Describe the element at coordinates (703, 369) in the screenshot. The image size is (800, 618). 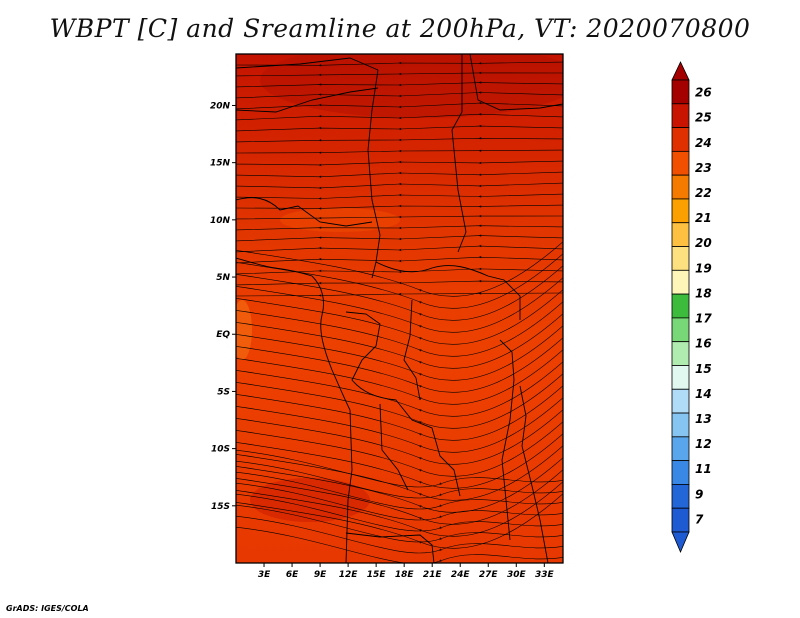
I see `colorbar-label: 15` at that location.